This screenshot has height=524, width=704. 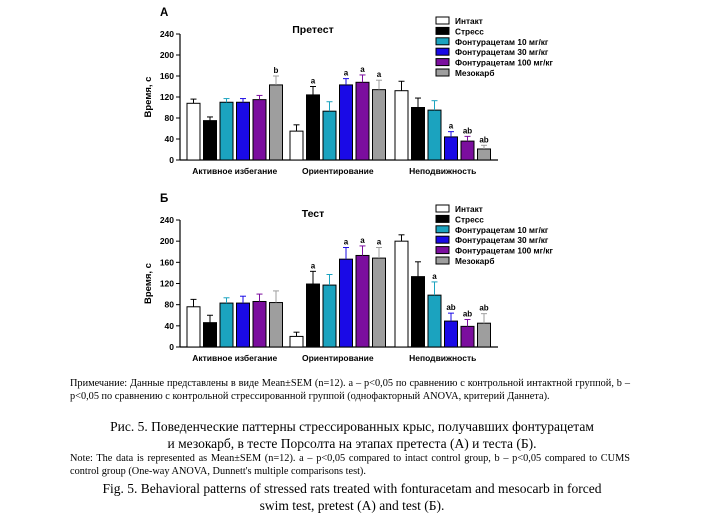 I want to click on chart-title: Претест, so click(x=313, y=30).